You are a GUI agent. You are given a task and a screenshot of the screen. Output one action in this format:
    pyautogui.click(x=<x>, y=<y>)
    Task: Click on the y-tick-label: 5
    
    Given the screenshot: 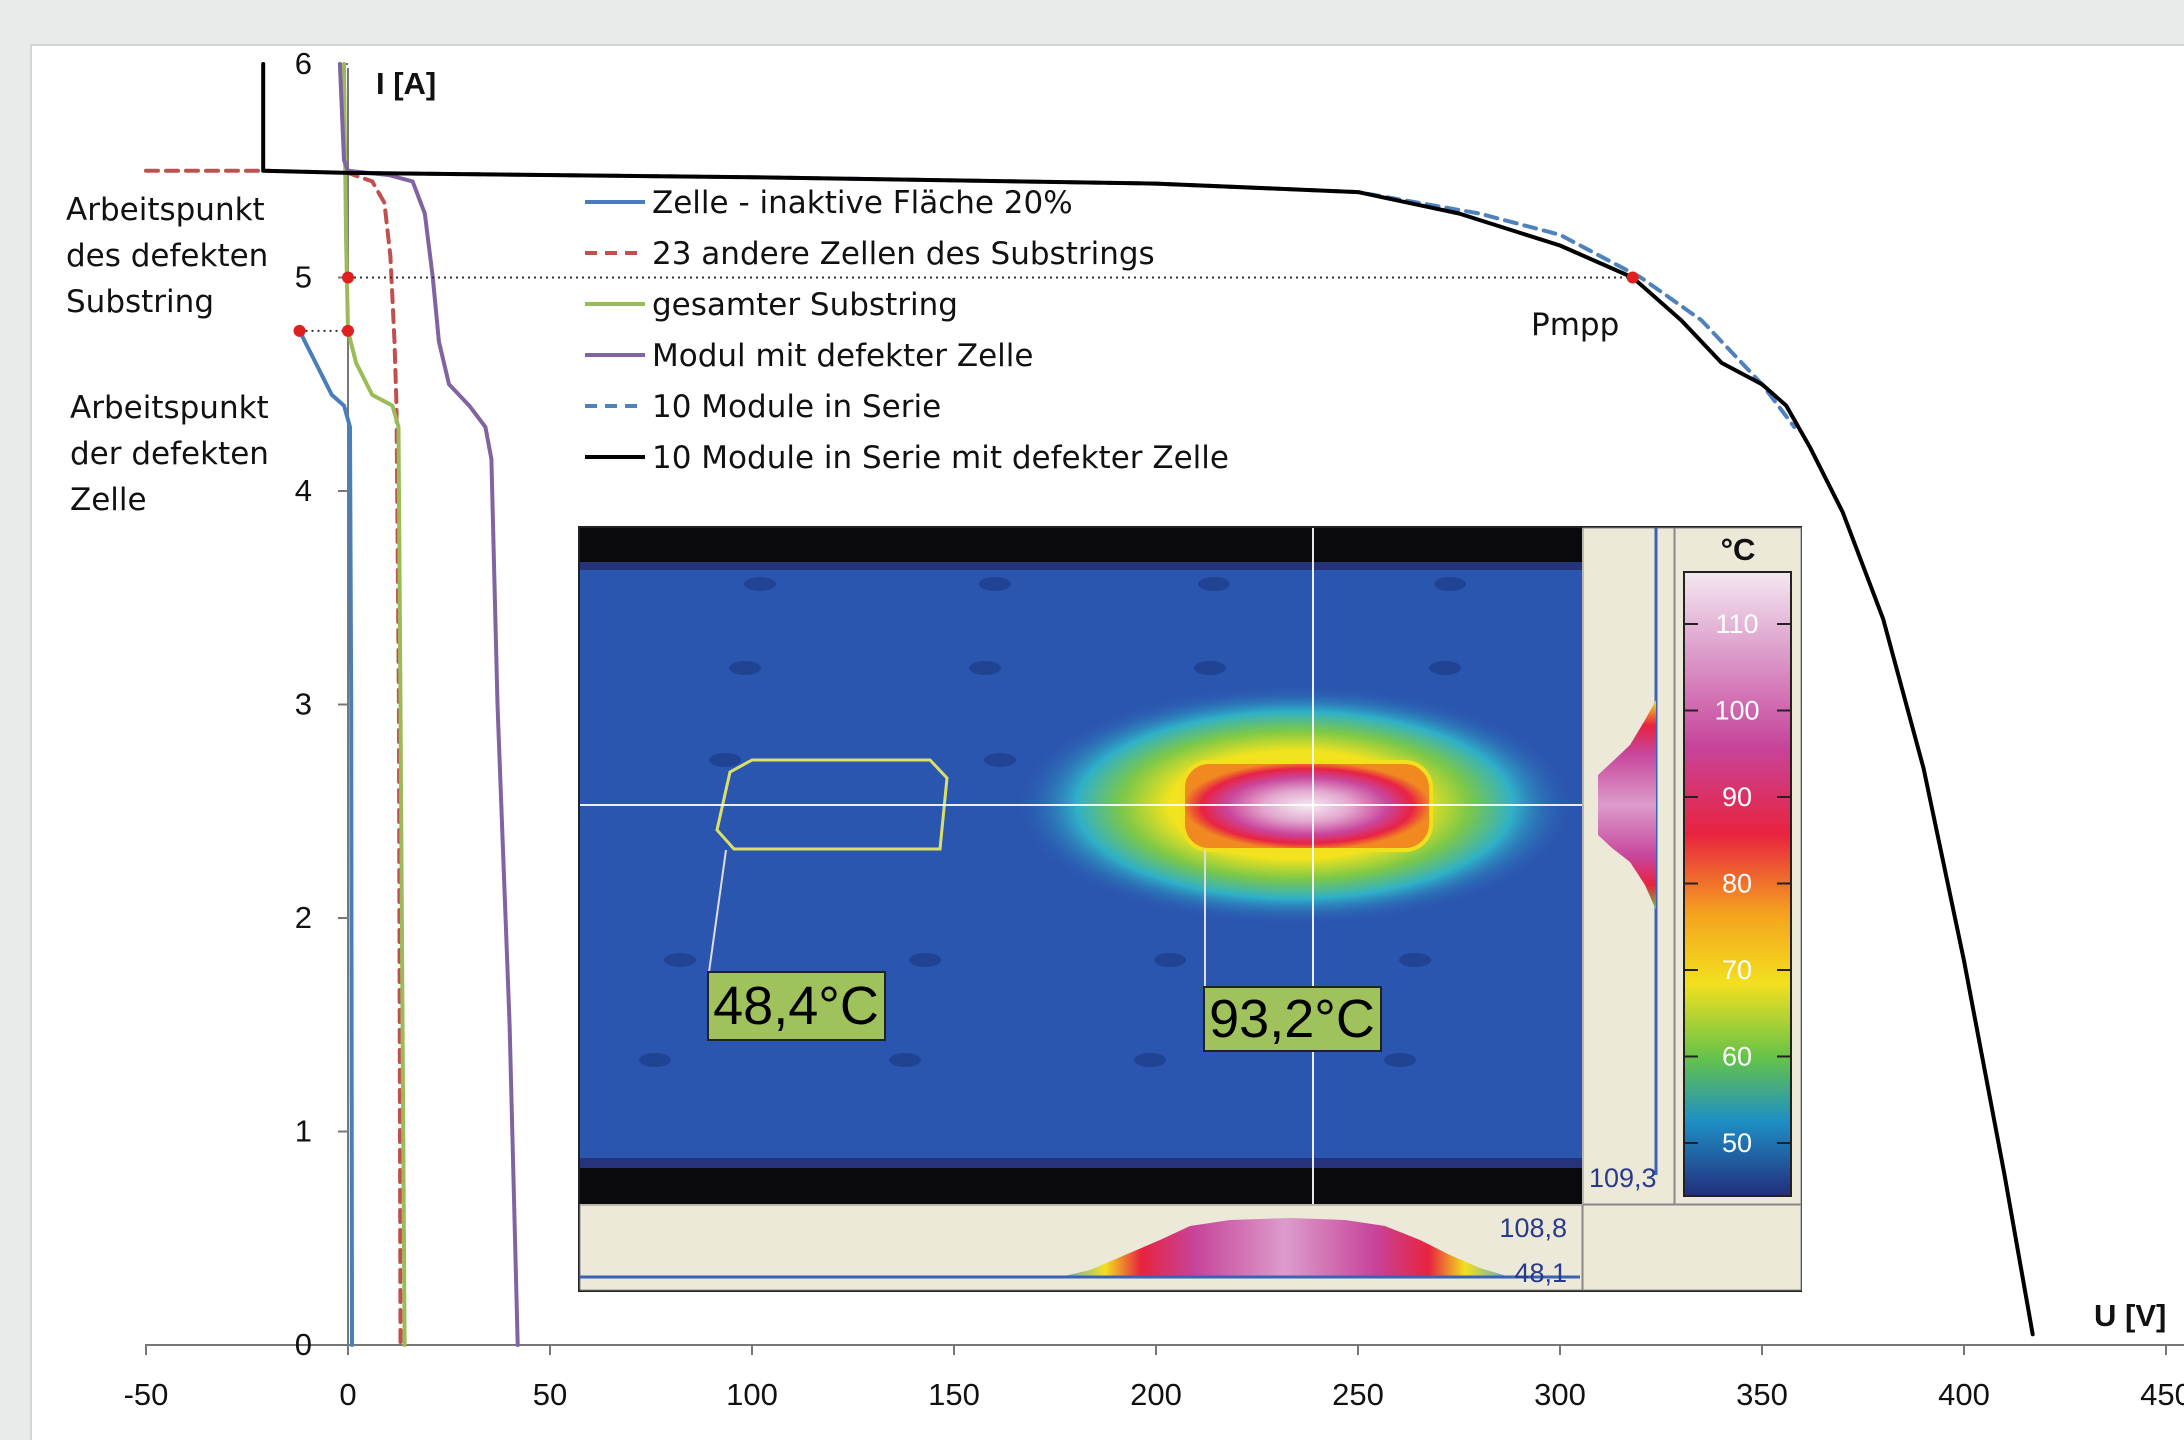 What is the action you would take?
    pyautogui.click(x=303, y=277)
    